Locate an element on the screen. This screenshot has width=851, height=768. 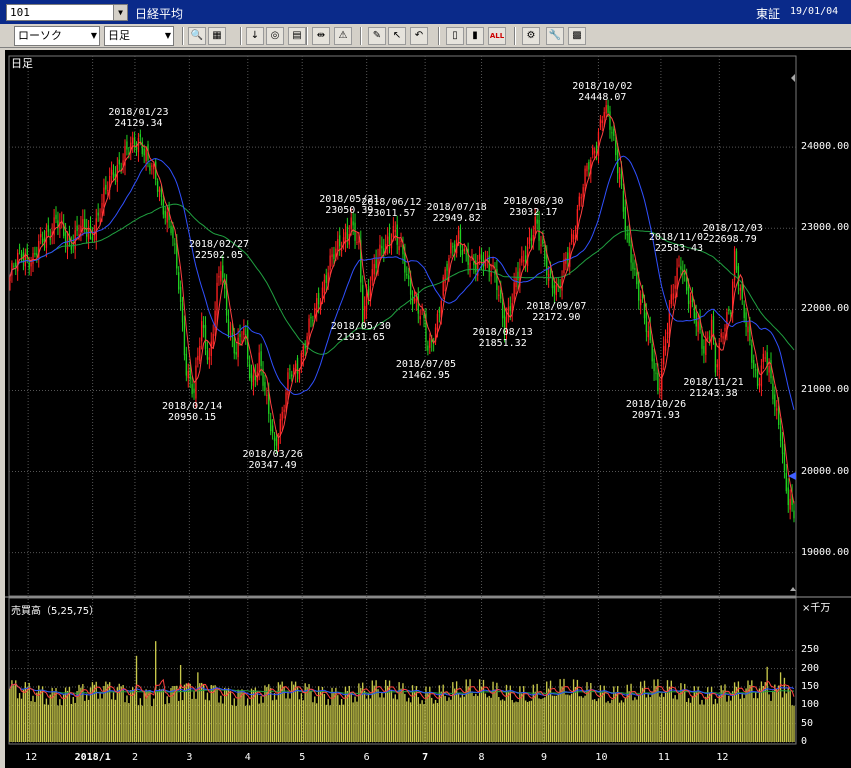
vol-tick-label: 0 is located at coordinates (804, 741).